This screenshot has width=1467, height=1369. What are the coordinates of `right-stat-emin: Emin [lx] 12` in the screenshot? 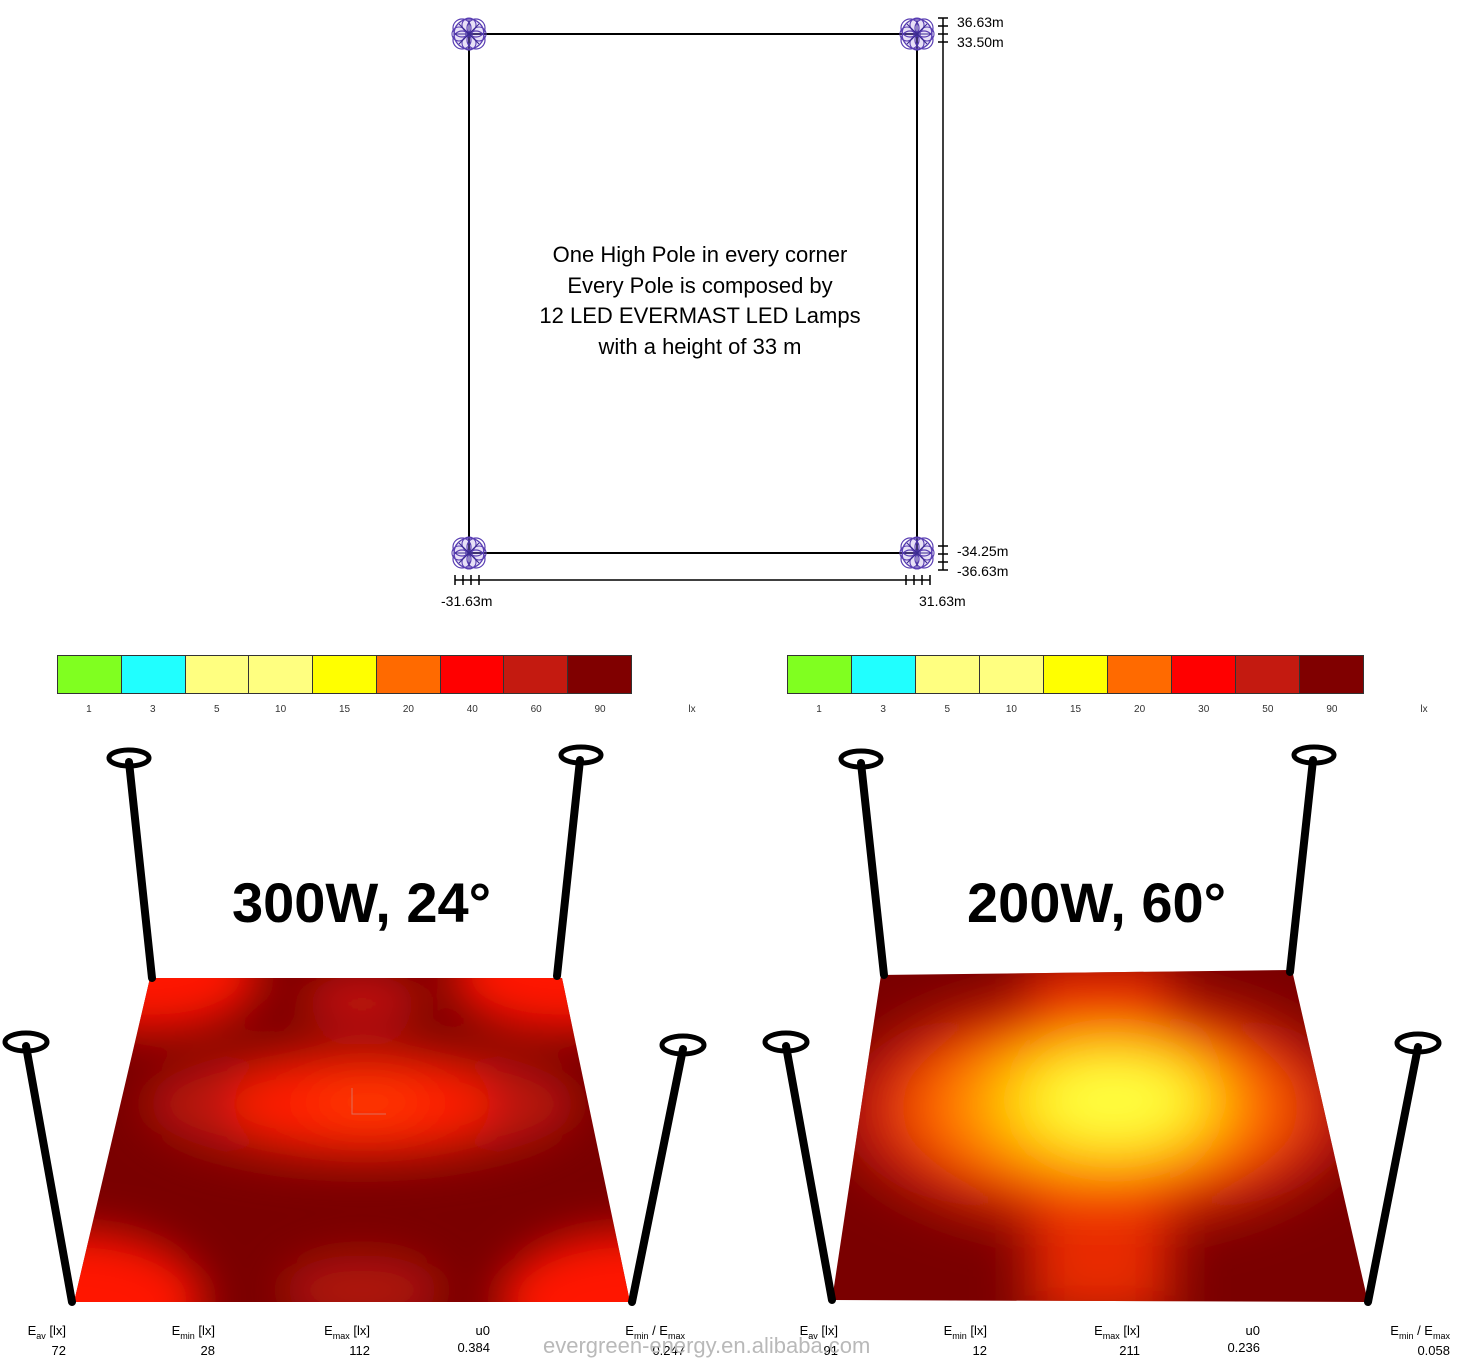 It's located at (965, 1340).